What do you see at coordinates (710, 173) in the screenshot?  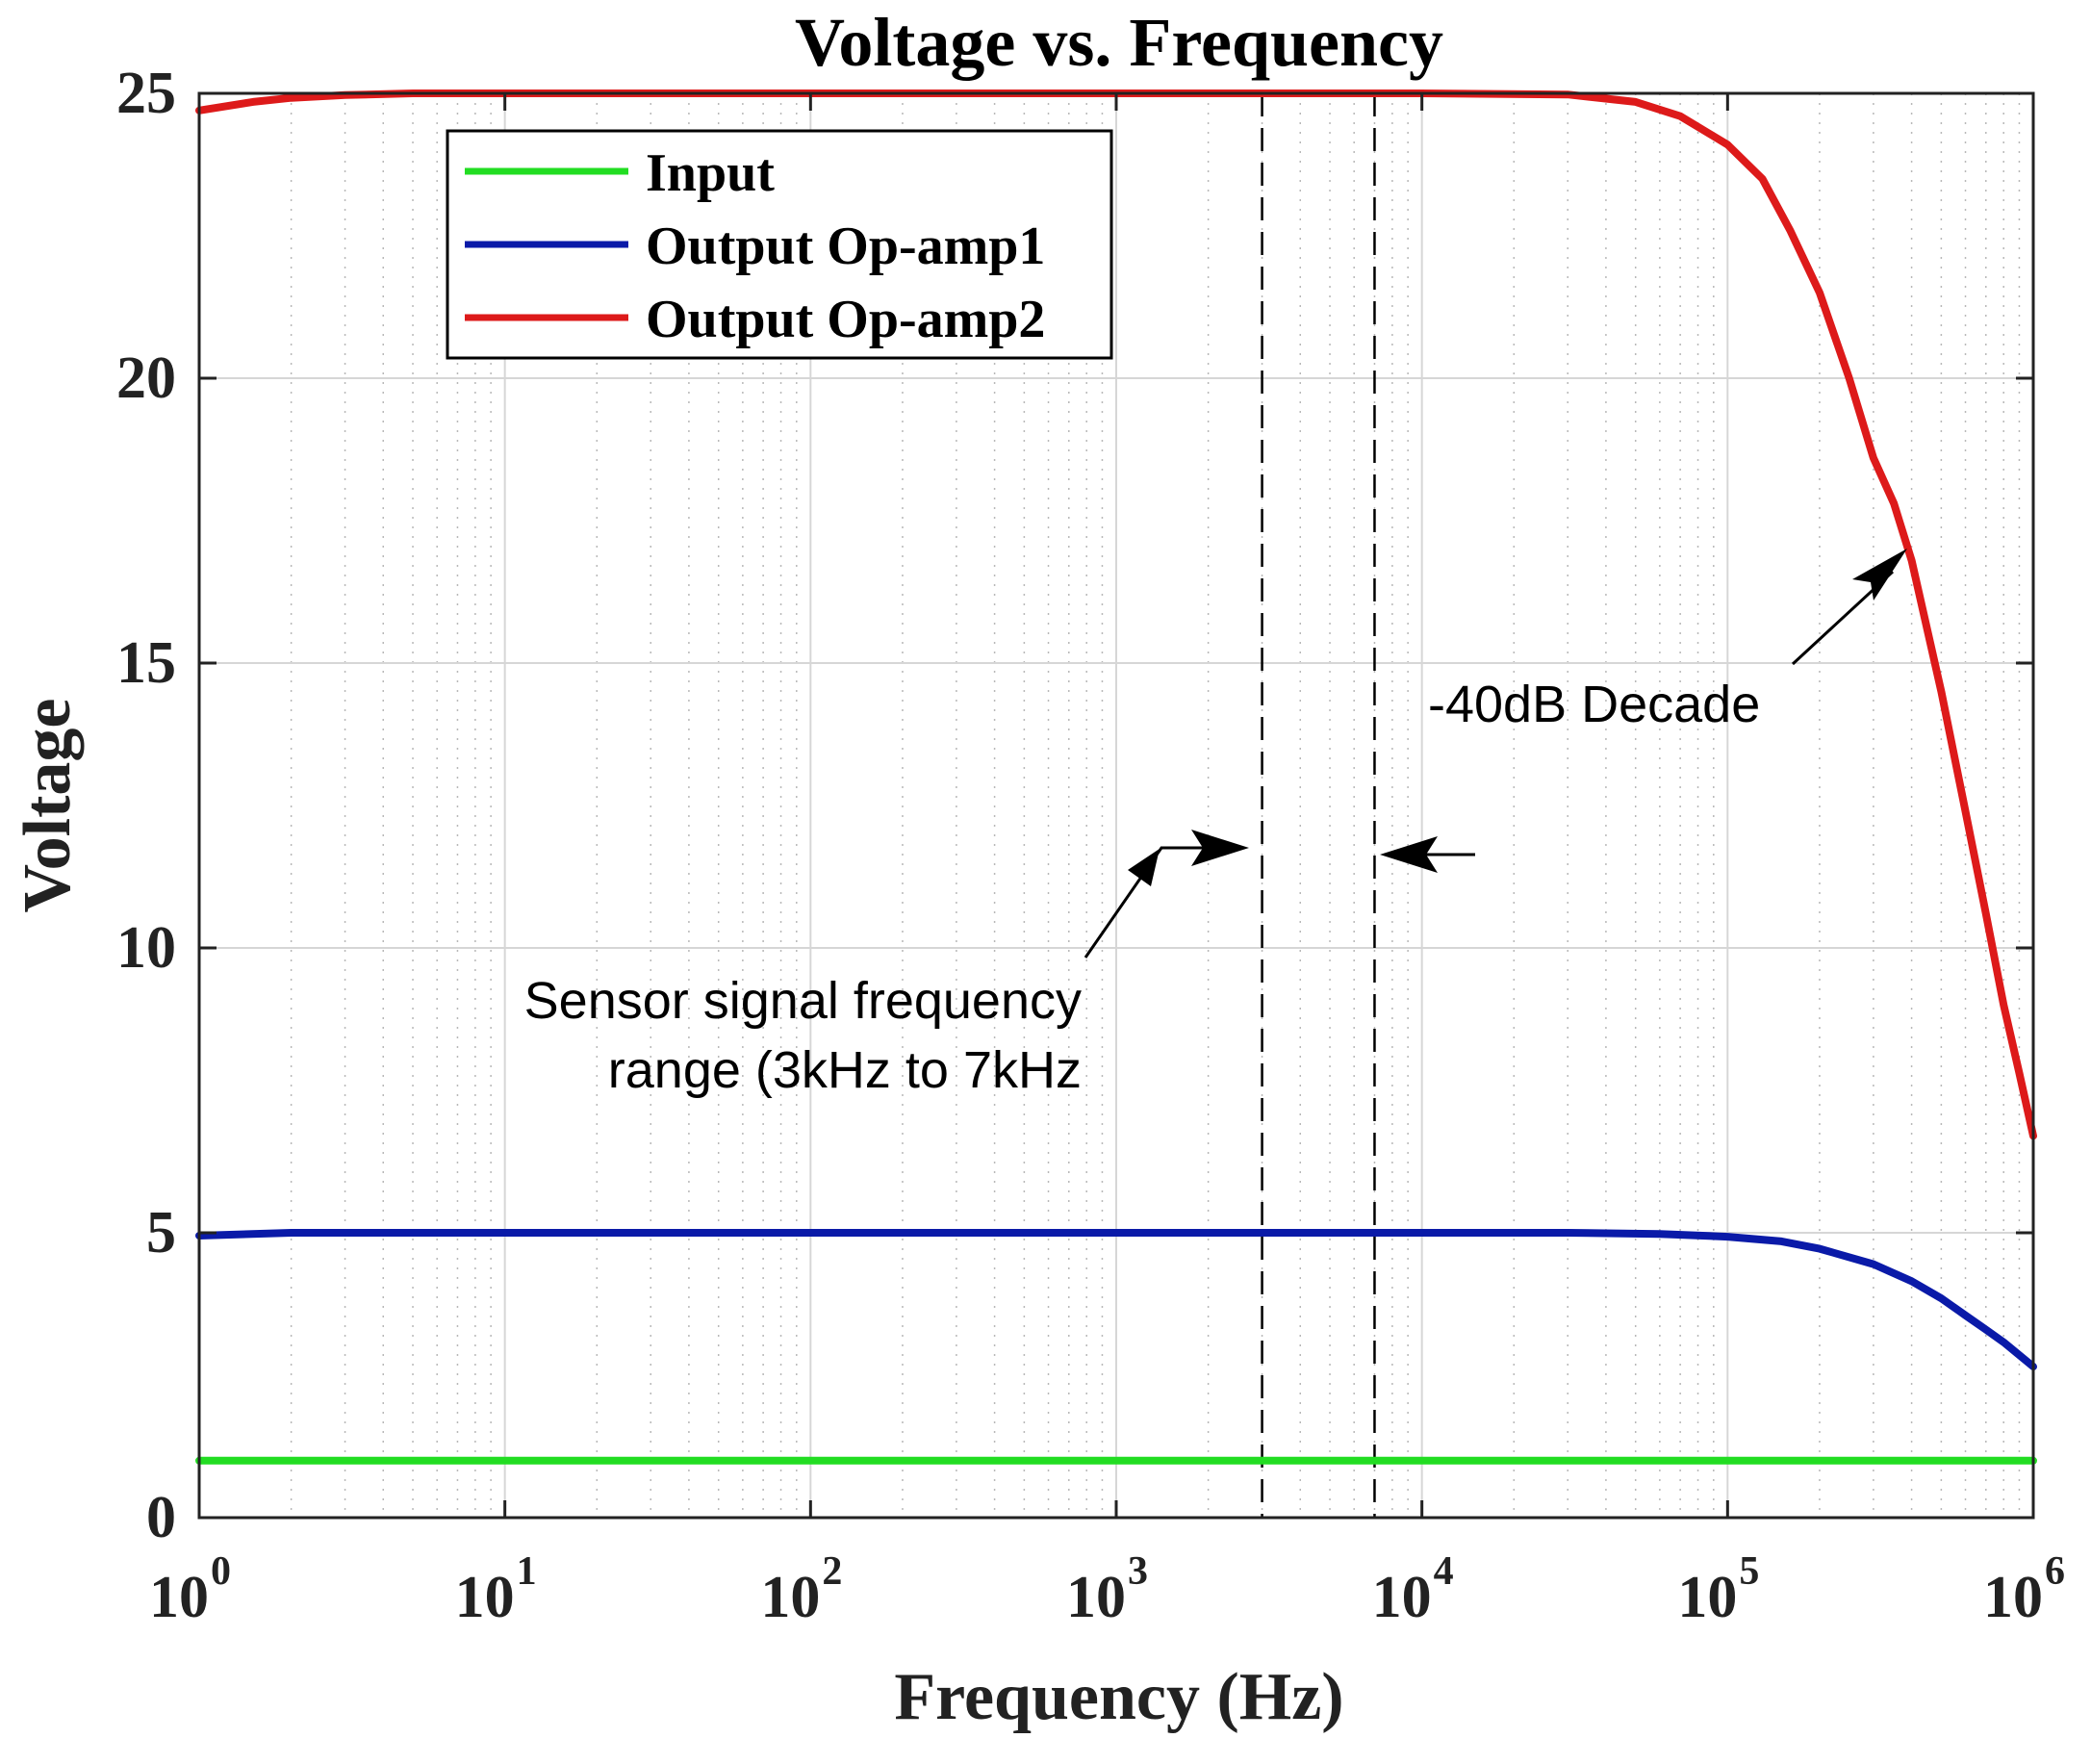 I see `legend-label-input: Input` at bounding box center [710, 173].